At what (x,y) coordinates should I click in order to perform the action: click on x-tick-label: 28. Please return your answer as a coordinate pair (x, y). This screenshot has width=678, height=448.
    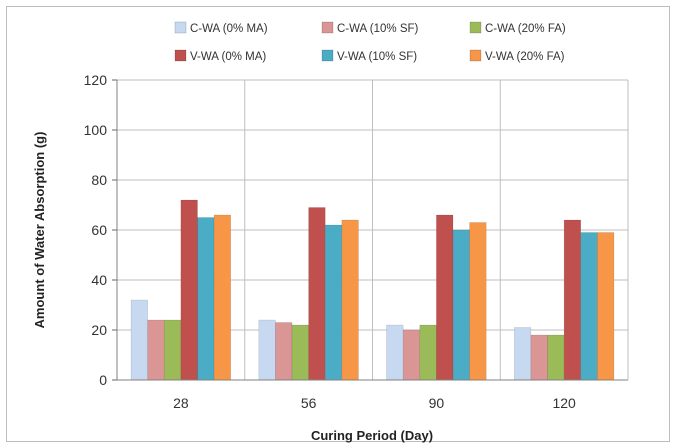
    Looking at the image, I should click on (181, 403).